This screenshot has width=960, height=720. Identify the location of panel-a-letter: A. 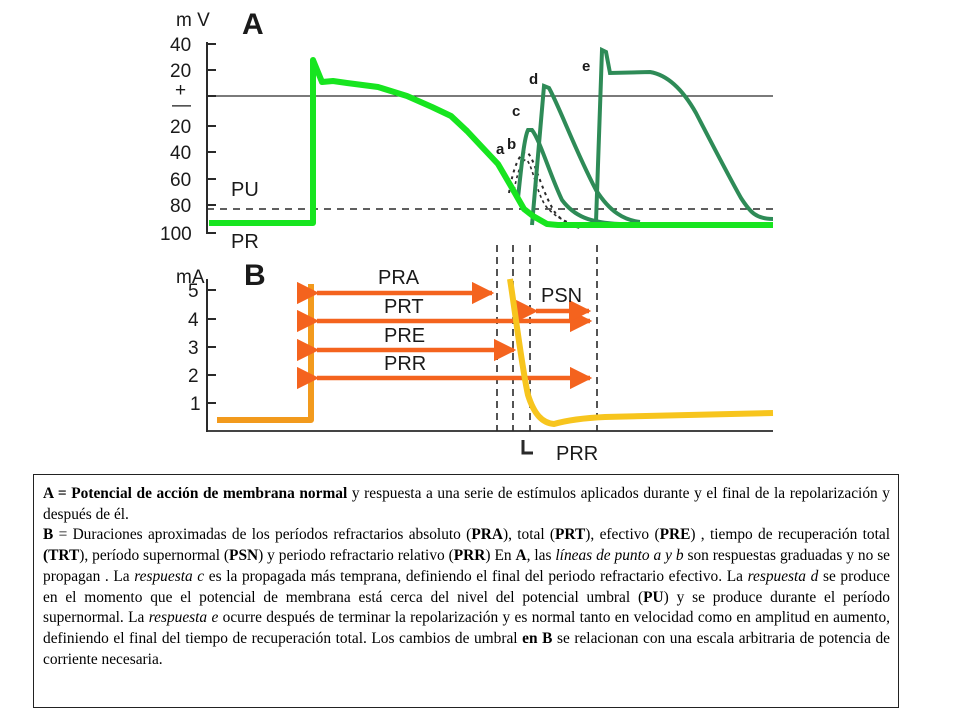
(253, 24).